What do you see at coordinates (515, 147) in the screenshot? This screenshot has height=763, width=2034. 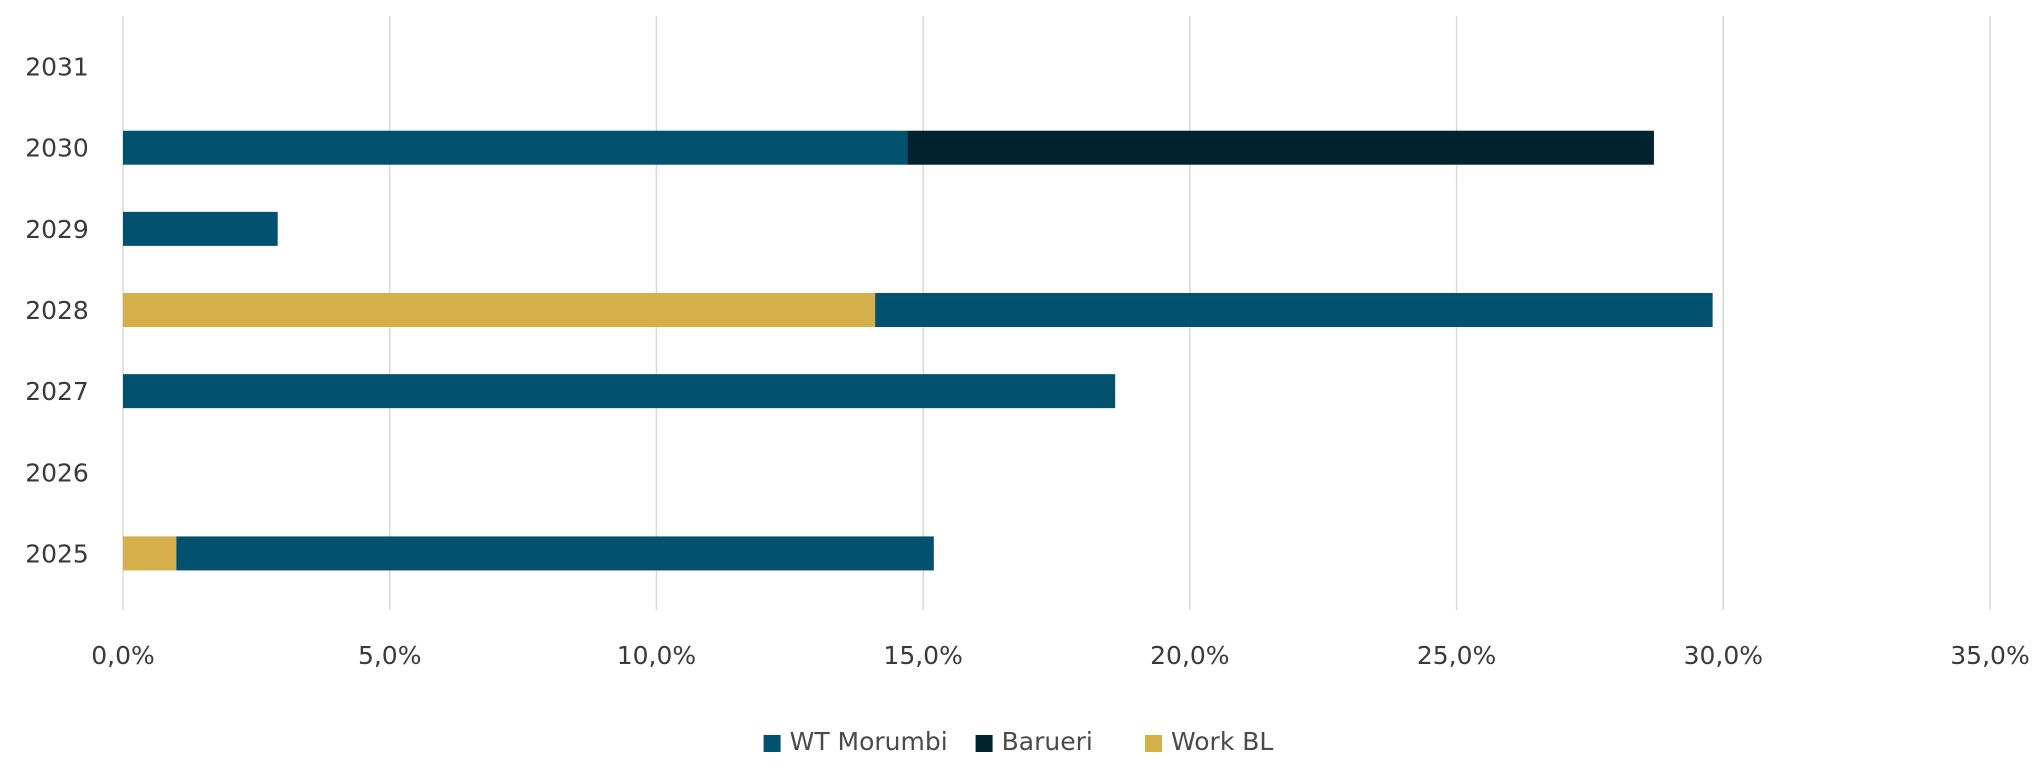 I see `bar-wt-morumbi-2030` at bounding box center [515, 147].